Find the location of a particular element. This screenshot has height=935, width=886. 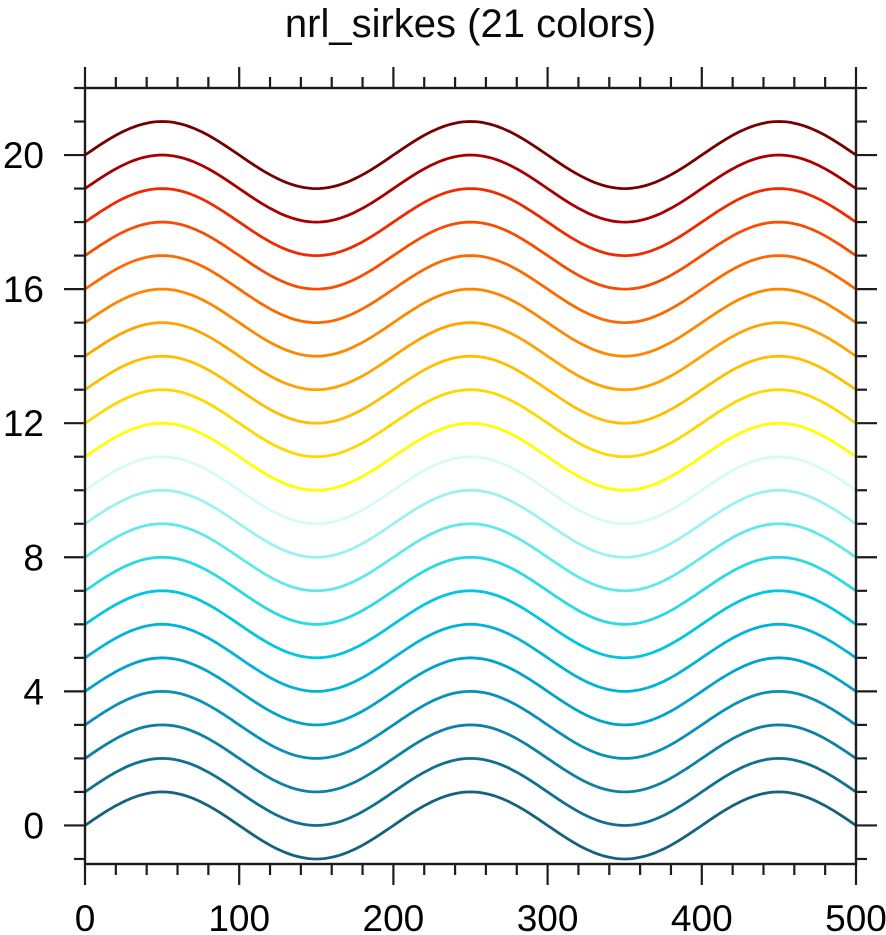

chart-title: nrl_sirkes (21 colors) is located at coordinates (470, 24).